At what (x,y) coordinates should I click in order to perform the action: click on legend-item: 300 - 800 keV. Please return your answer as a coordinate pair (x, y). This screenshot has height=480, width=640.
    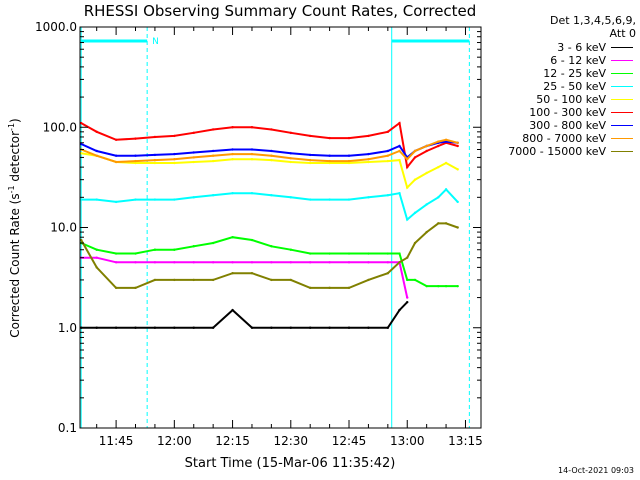
    Looking at the image, I should click on (553, 125).